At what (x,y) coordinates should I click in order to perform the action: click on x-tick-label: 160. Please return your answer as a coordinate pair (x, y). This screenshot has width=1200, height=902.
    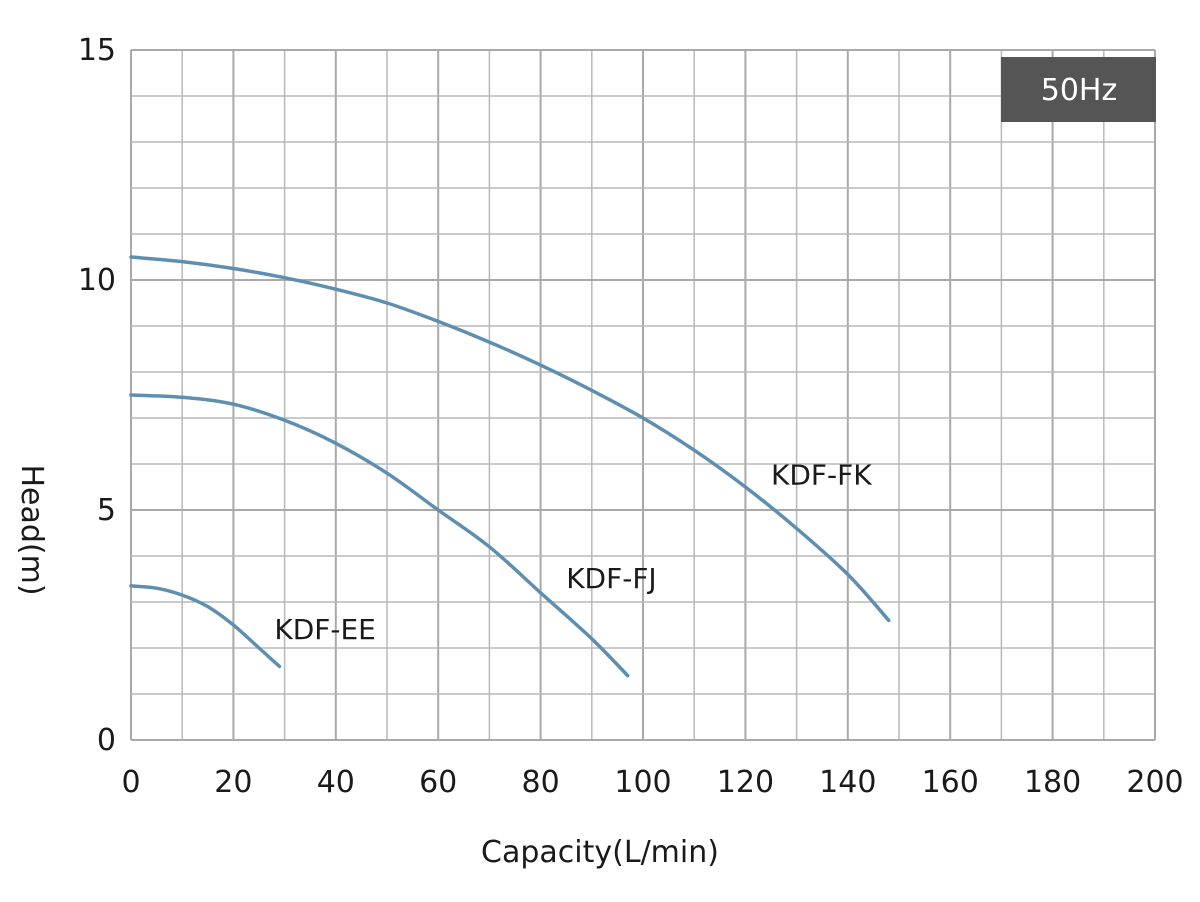
    Looking at the image, I should click on (950, 782).